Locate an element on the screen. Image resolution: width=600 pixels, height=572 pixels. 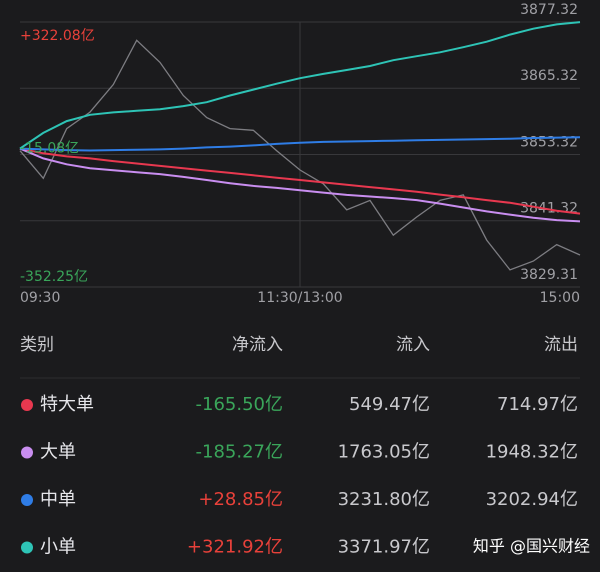
table-cell: -185.27亿 is located at coordinates (239, 452).